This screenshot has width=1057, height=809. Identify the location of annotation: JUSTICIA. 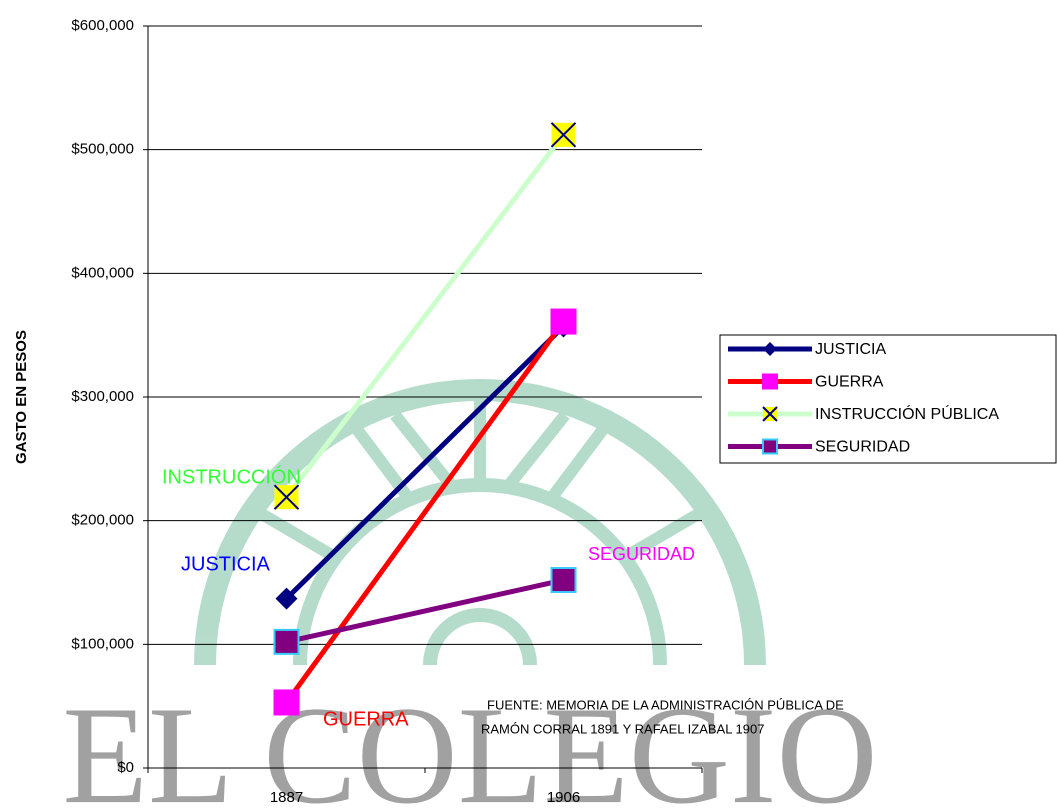
(226, 564).